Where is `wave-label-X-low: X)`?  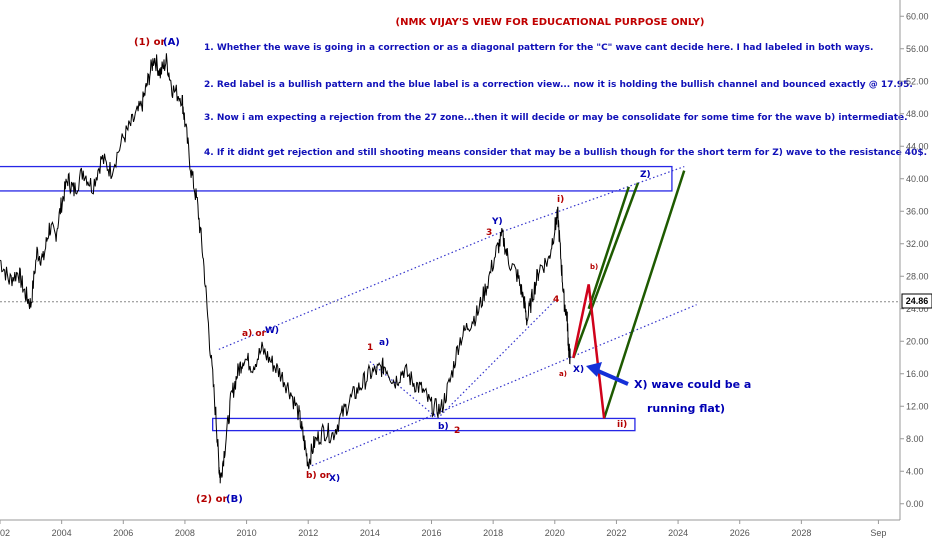
wave-label-X-low: X) is located at coordinates (334, 479).